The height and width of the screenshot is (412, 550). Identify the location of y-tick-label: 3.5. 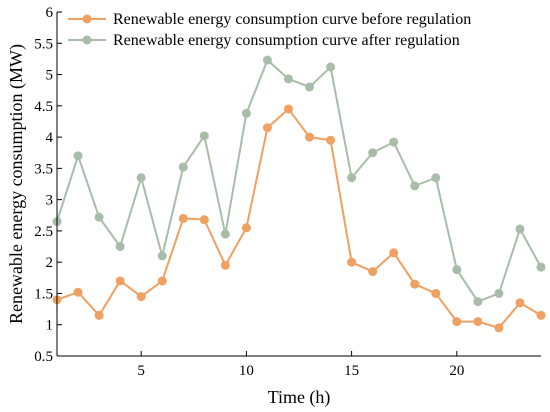
(43, 169).